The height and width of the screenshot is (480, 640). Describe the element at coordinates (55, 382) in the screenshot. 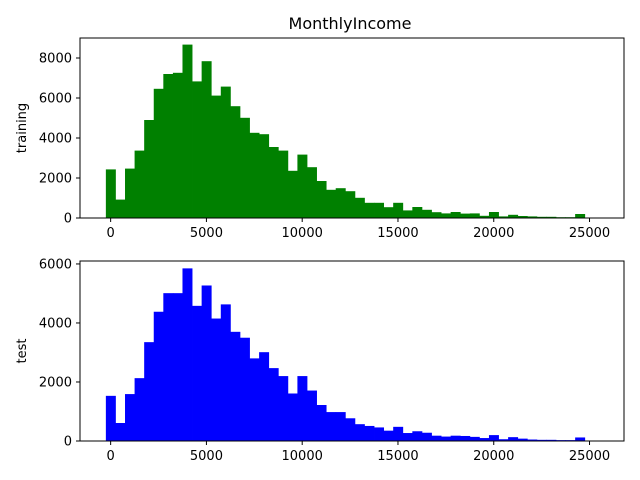

I see `y-tick-label: 2000` at that location.